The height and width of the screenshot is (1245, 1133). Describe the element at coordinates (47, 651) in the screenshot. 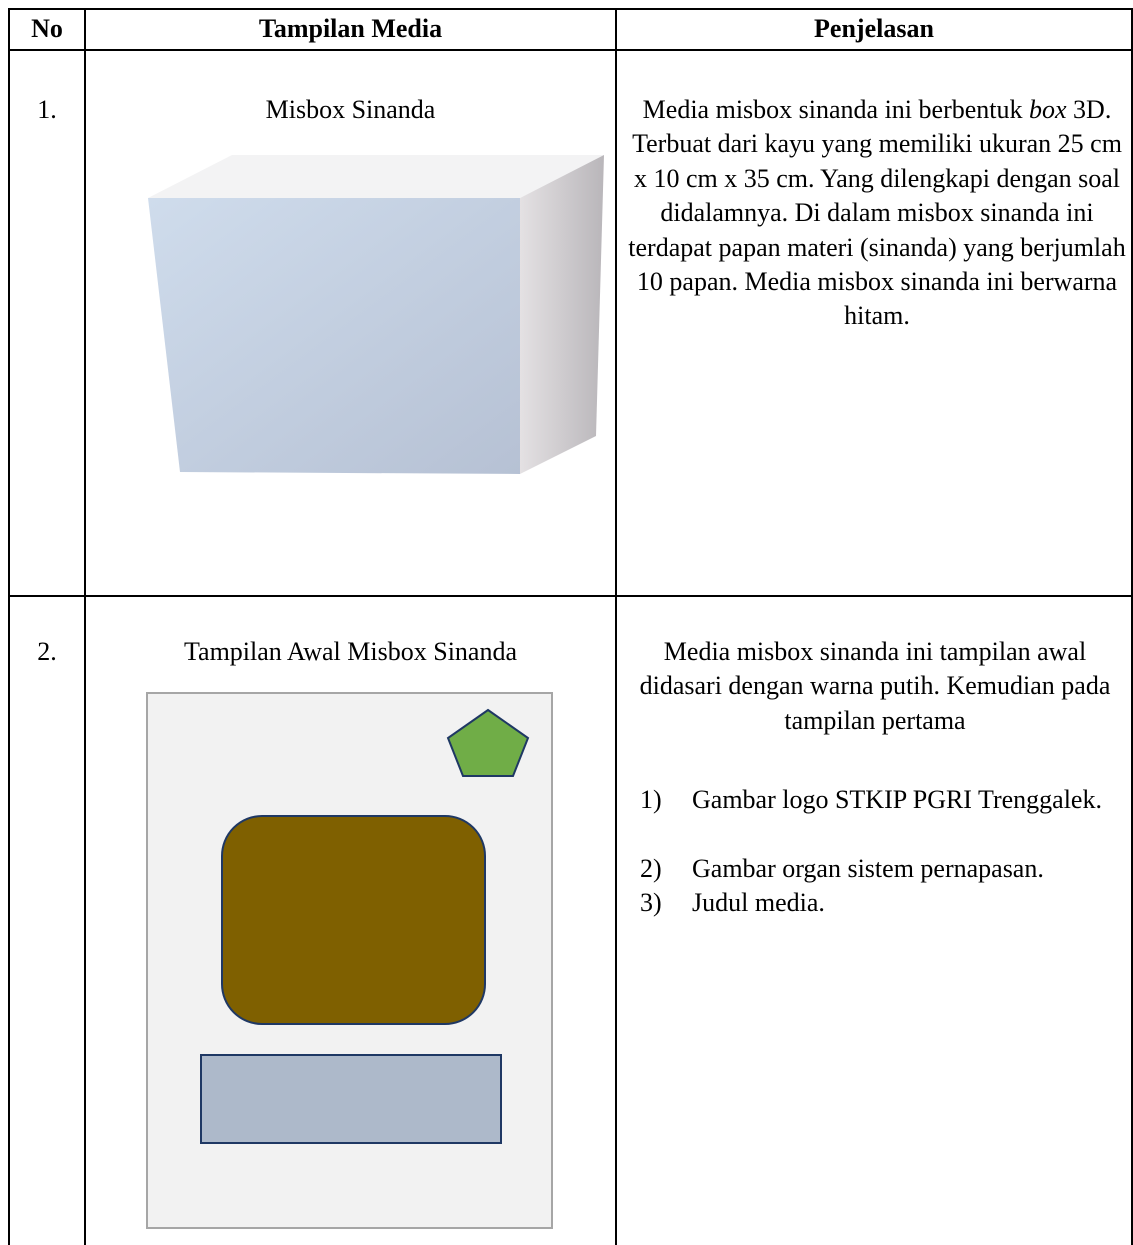

I see `row-number: 2.` at that location.